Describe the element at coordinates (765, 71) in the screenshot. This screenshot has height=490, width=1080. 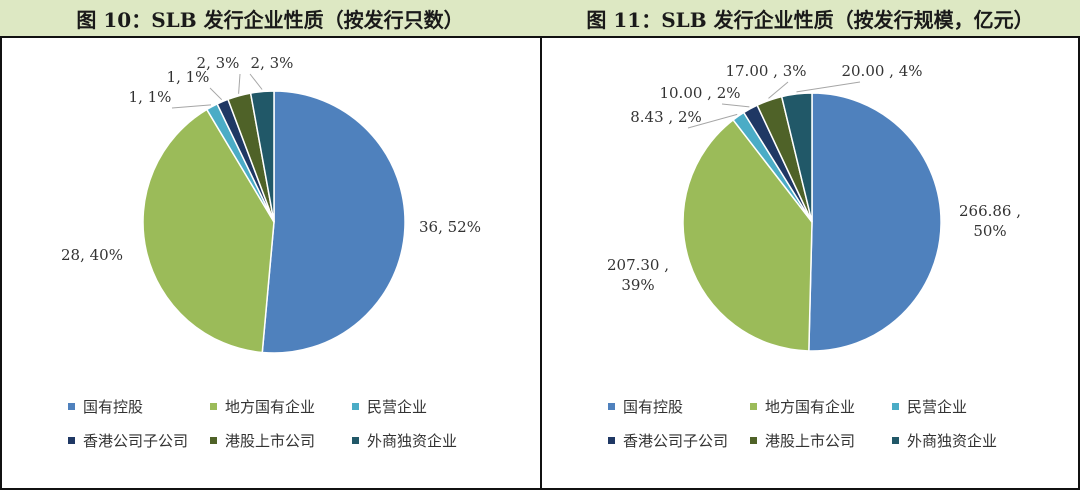
I see `data-label: 17.00 , 3%` at that location.